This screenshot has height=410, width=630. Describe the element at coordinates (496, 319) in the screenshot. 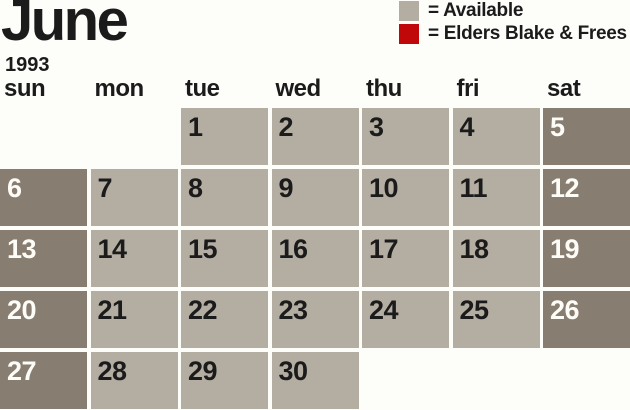

I see `day-cell: 25` at that location.